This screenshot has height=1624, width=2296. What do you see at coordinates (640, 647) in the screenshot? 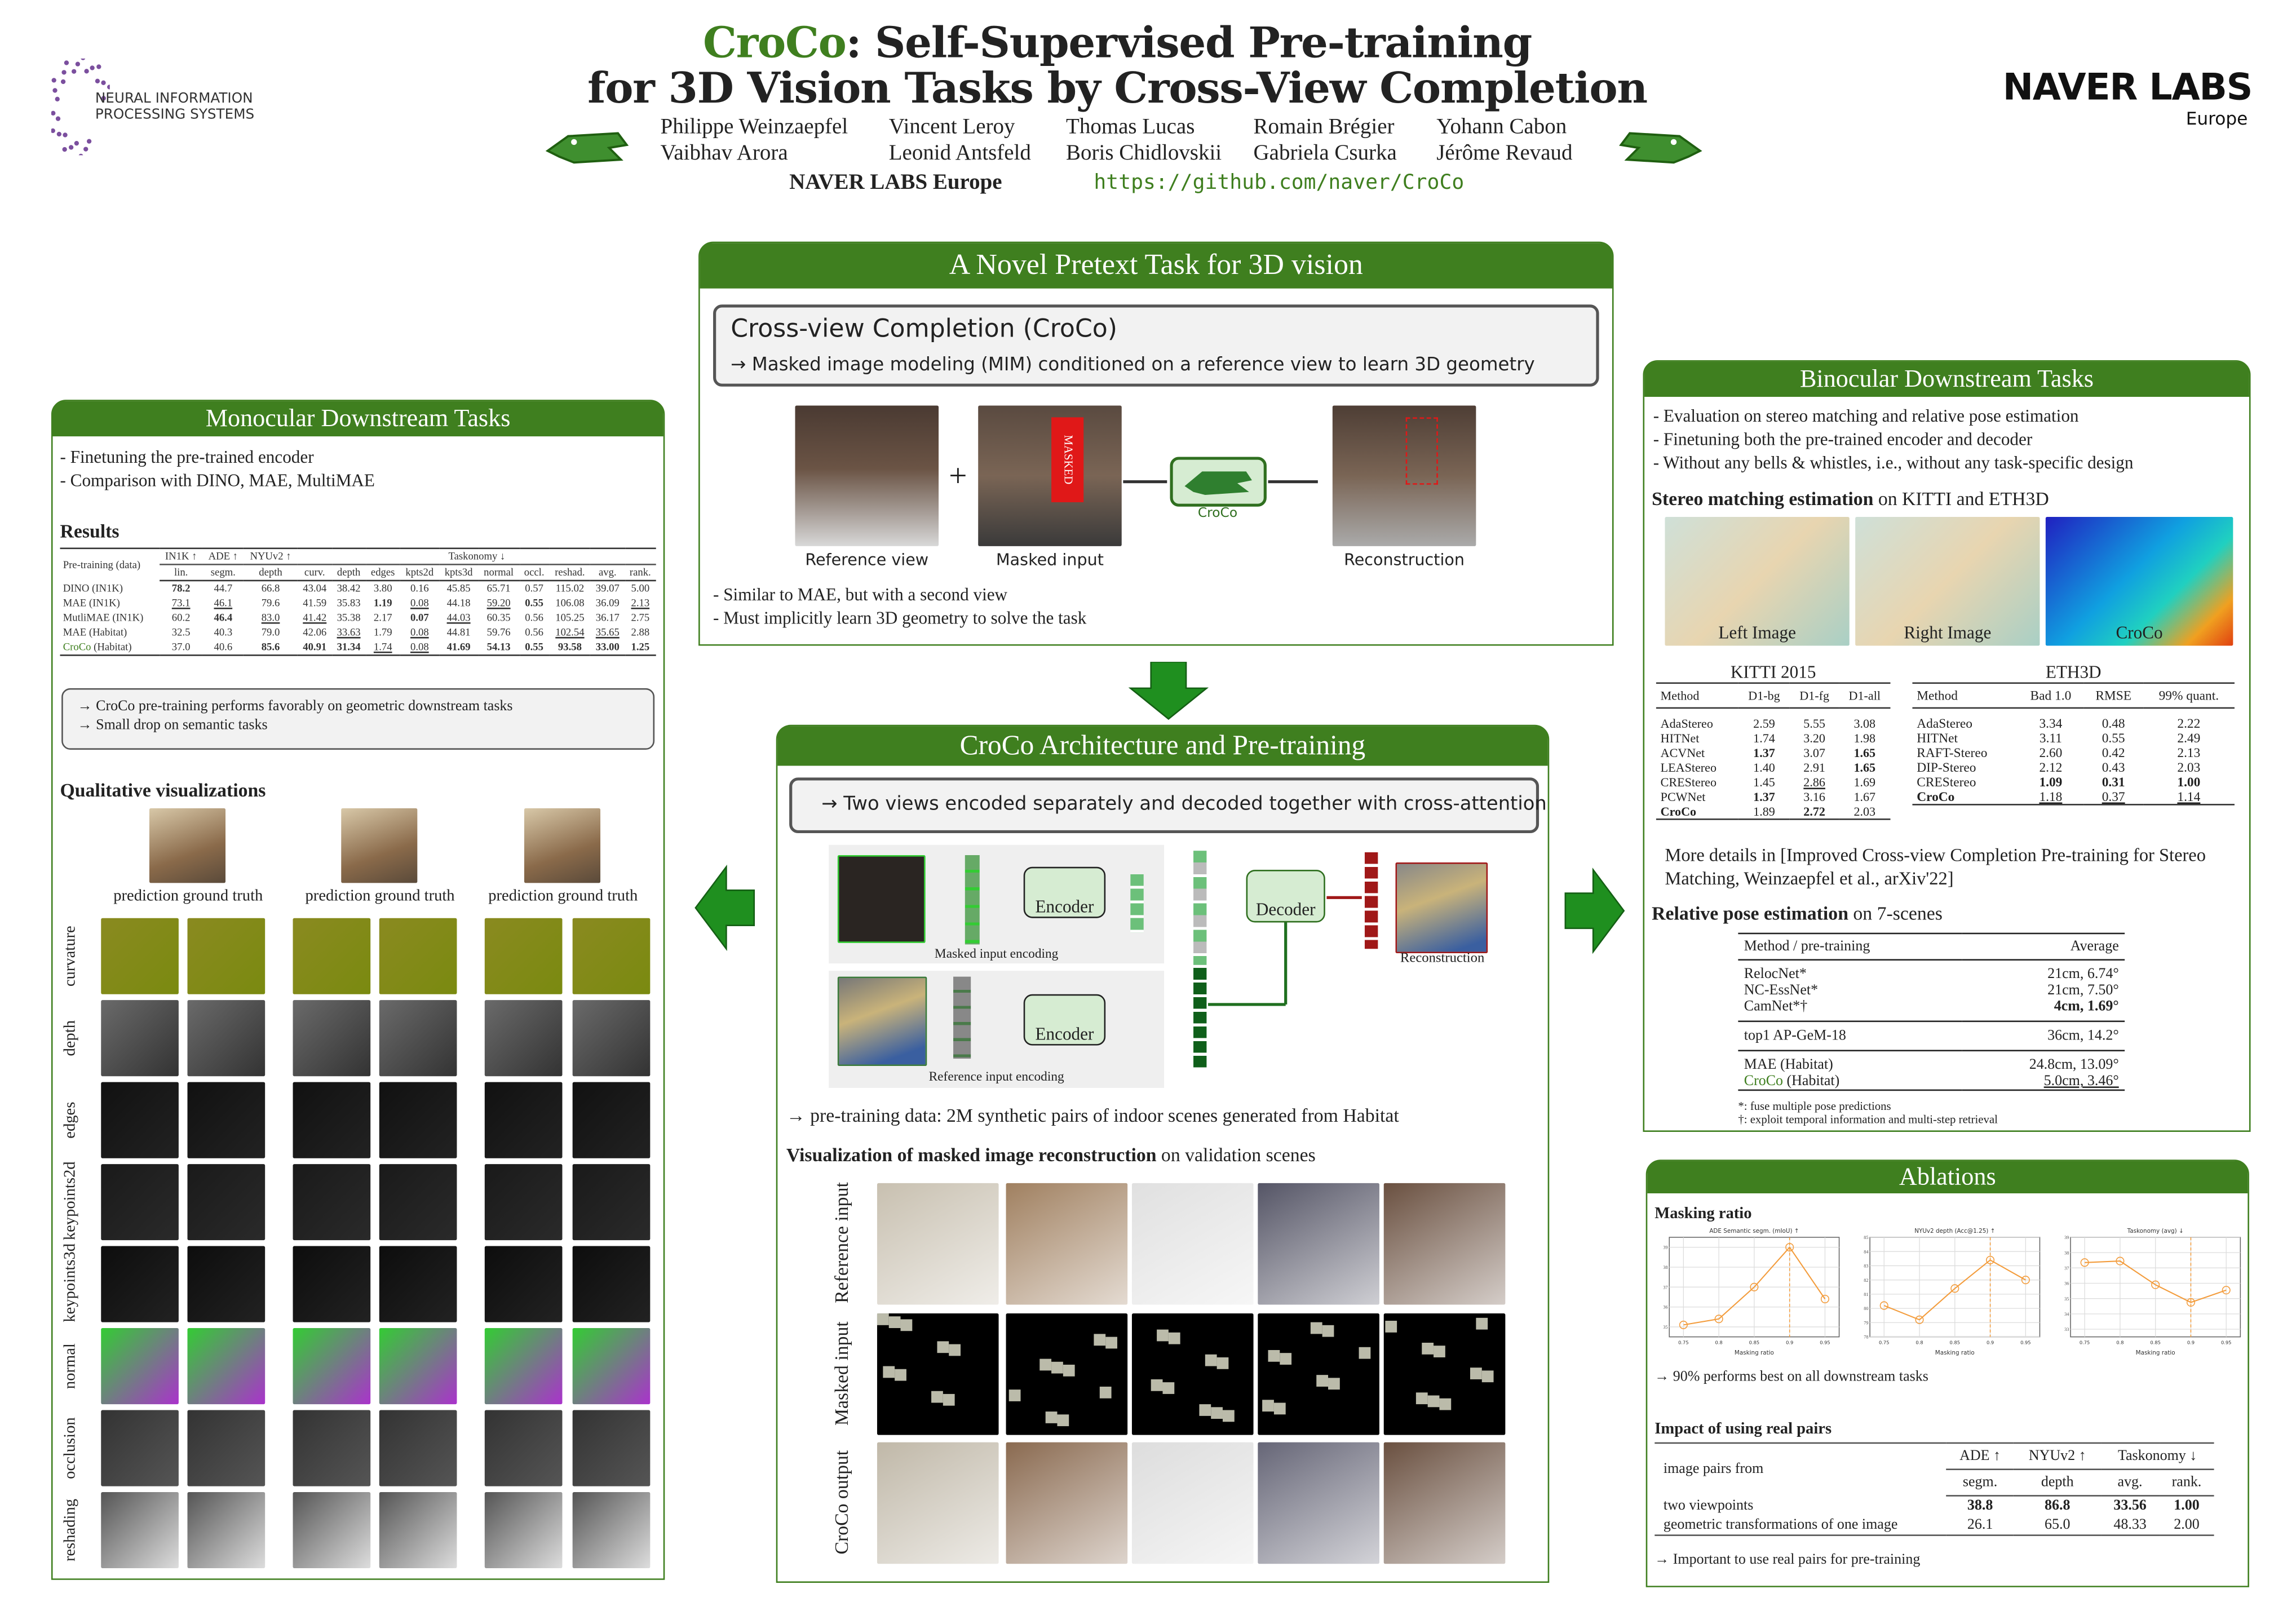
I see `value-cell: 1.25` at bounding box center [640, 647].